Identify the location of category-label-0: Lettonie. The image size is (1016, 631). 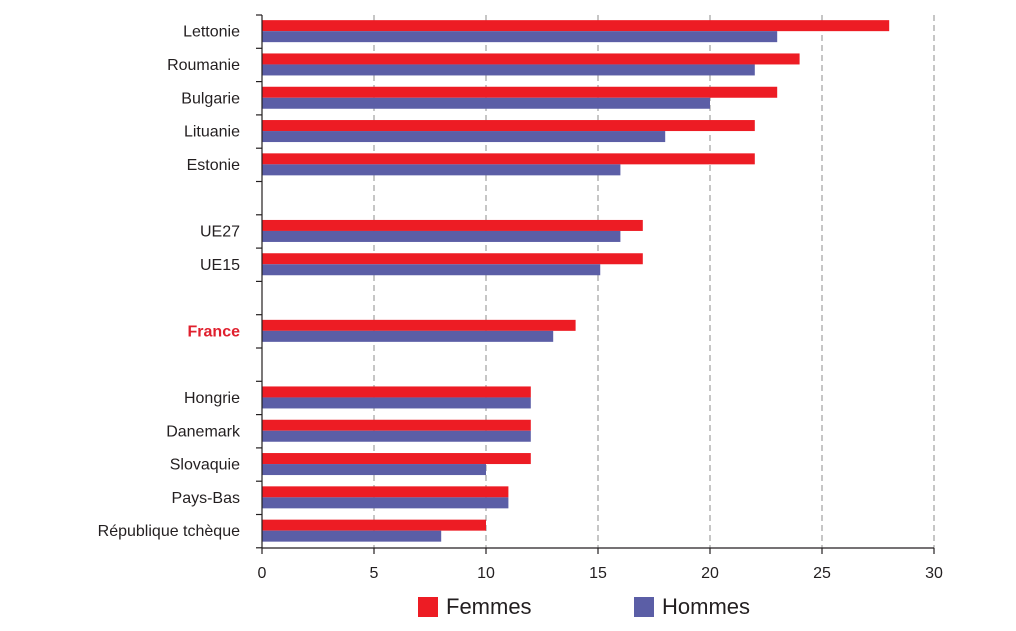
(211, 32).